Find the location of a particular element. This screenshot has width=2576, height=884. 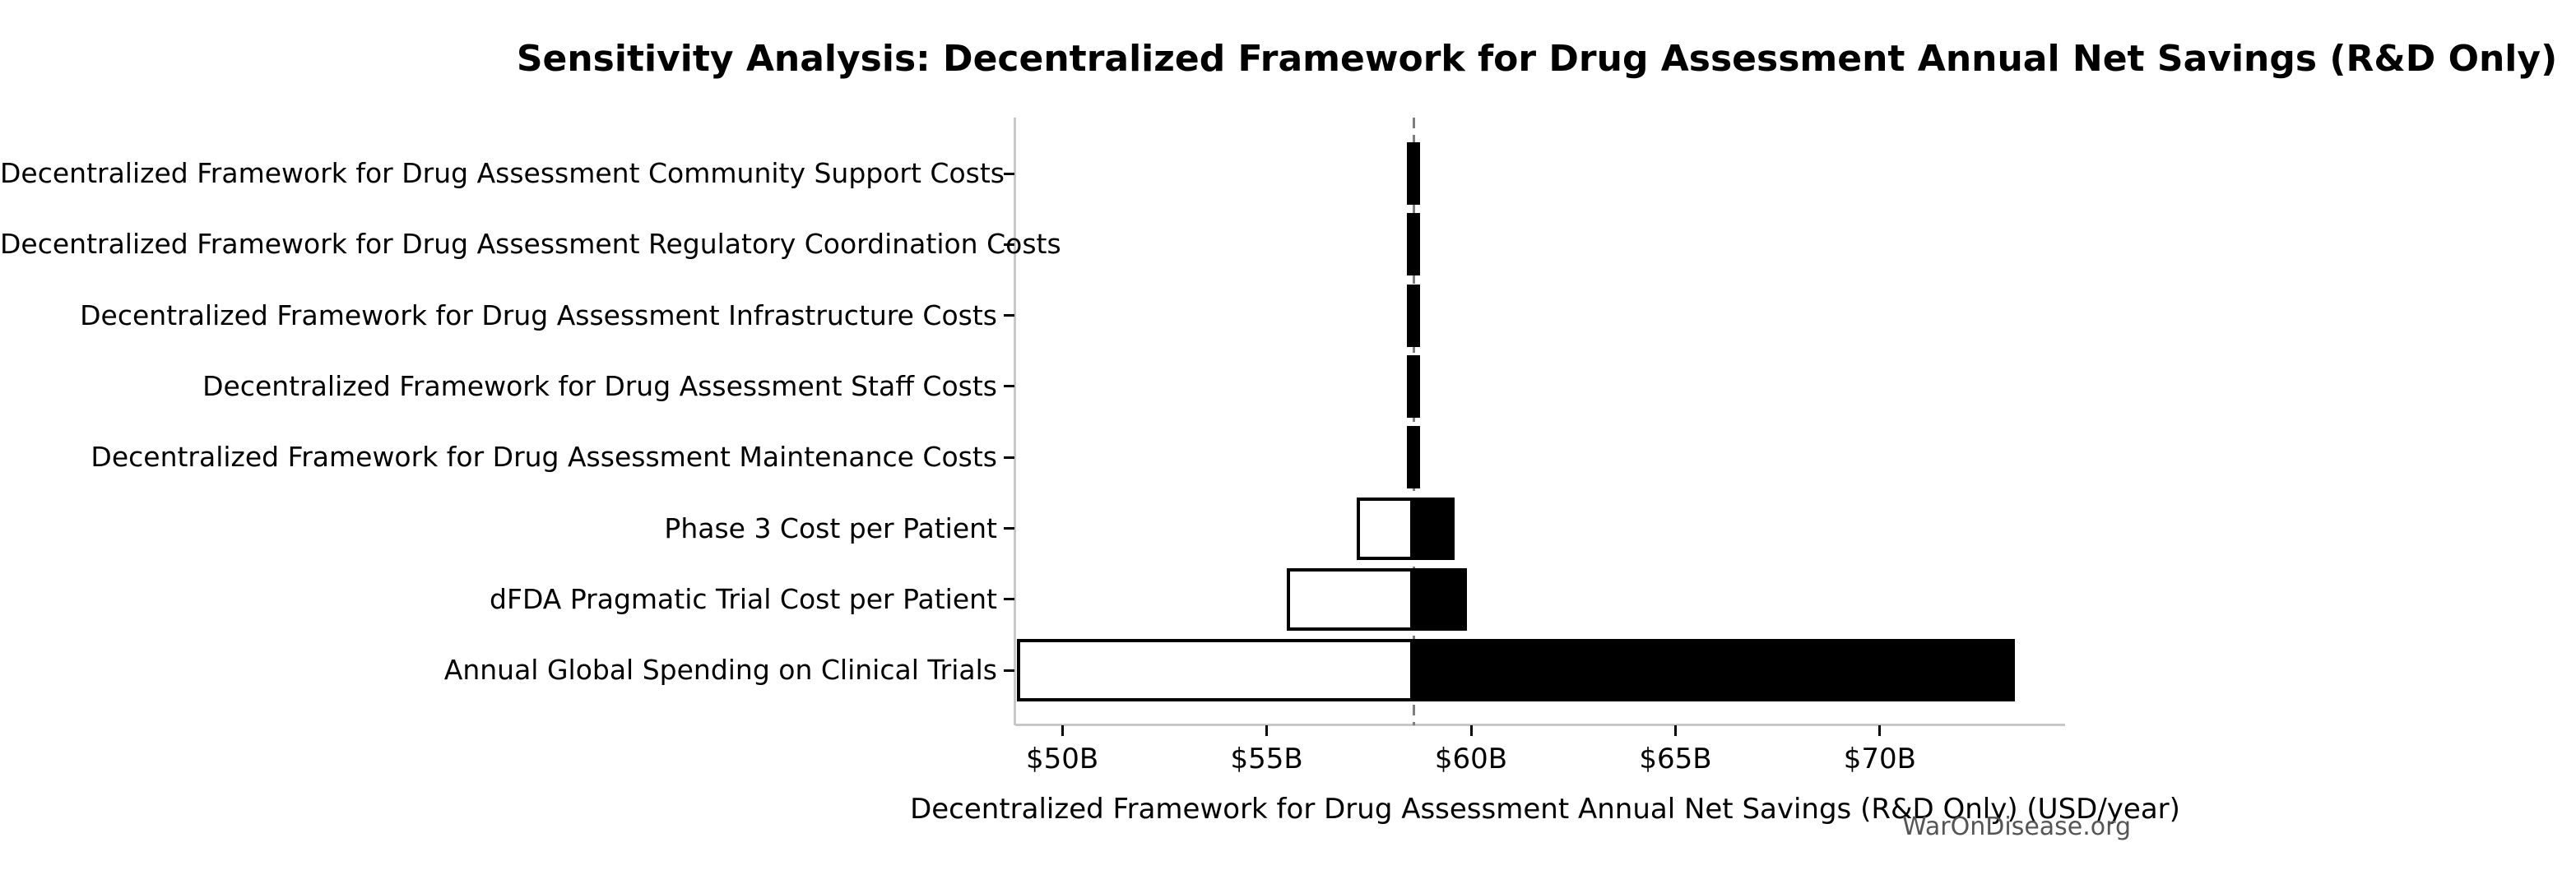

x-tick-label: $70B is located at coordinates (1880, 759).